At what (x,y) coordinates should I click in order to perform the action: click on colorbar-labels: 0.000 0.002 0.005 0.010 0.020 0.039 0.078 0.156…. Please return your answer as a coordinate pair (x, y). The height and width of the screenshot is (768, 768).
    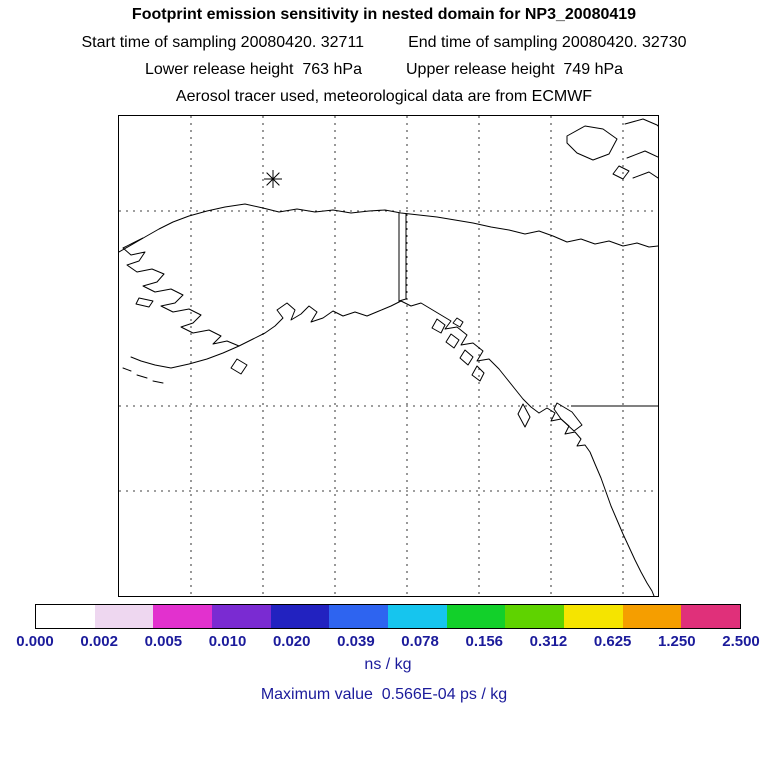
    Looking at the image, I should click on (384, 642).